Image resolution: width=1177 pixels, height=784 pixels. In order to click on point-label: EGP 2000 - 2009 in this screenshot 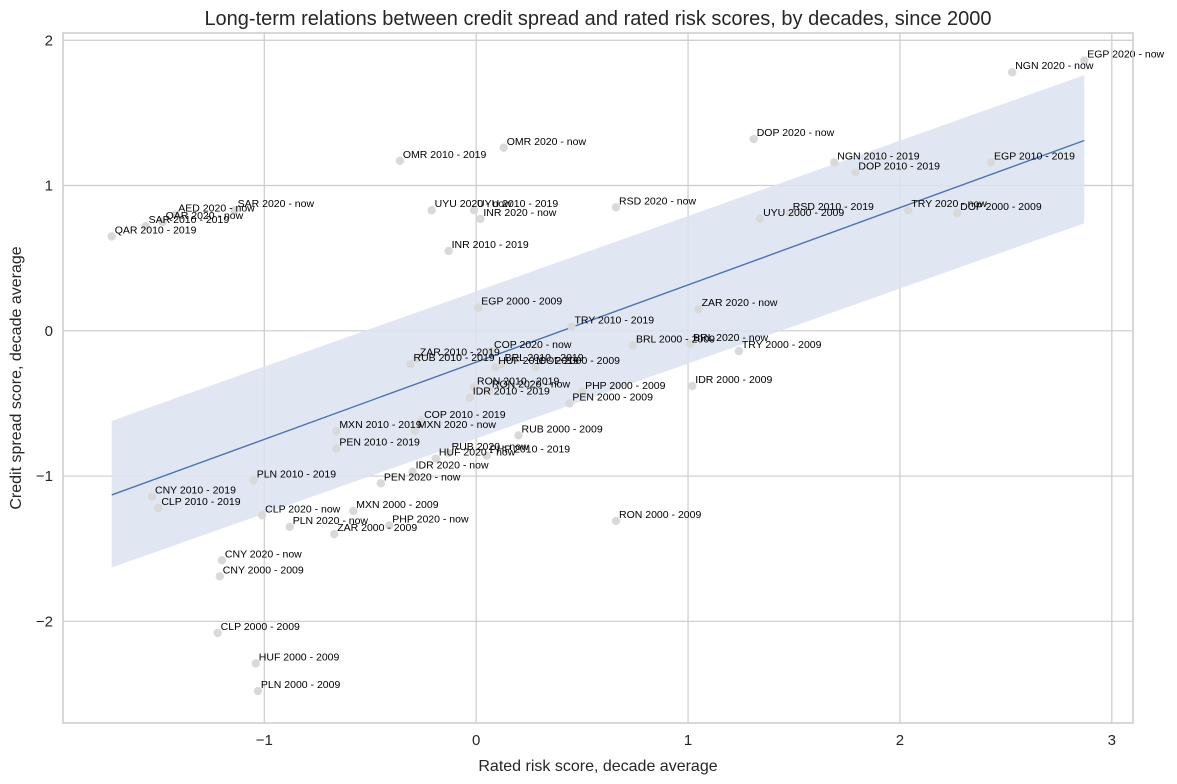, I will do `click(521, 302)`.